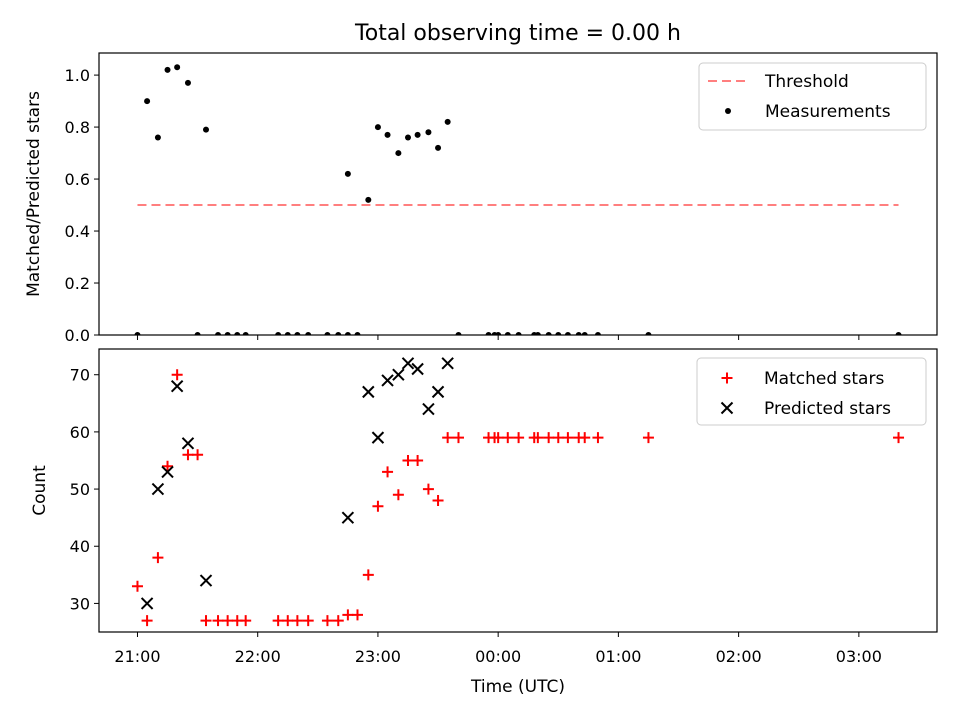 This screenshot has width=960, height=720. I want to click on y-tick-label: 0.2, so click(77, 283).